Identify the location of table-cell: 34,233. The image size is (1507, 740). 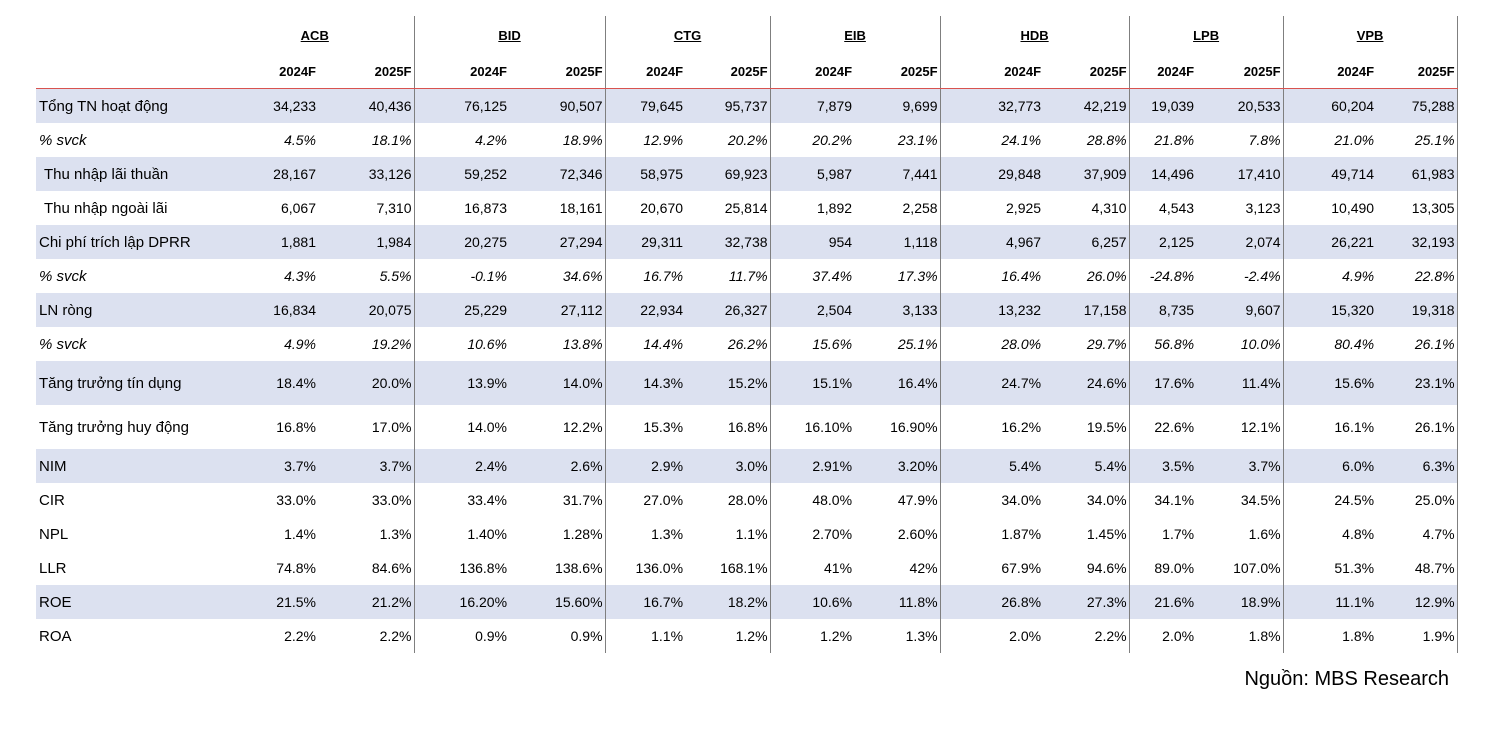
(271, 105).